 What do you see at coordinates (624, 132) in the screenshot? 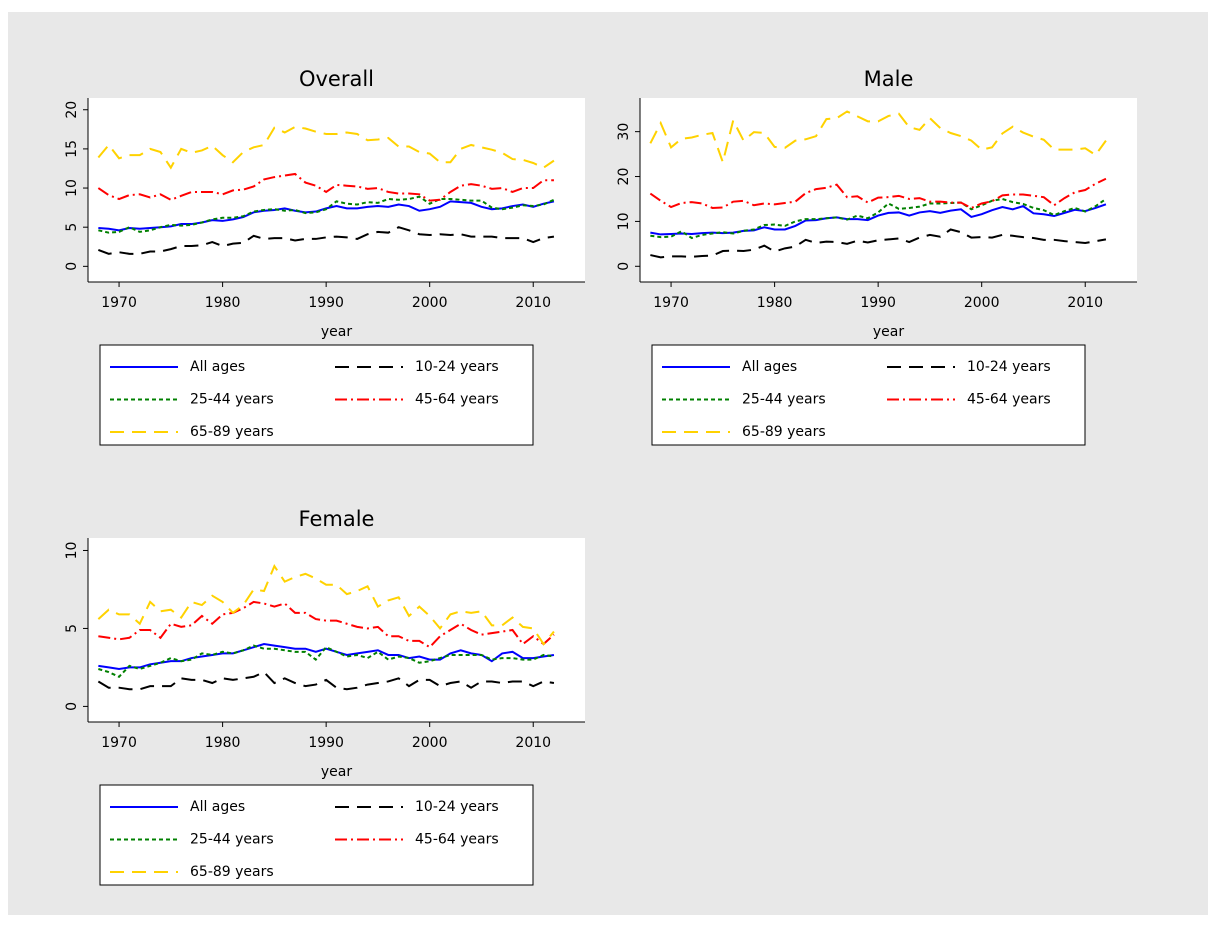
I see `y-tick-label: 30` at bounding box center [624, 132].